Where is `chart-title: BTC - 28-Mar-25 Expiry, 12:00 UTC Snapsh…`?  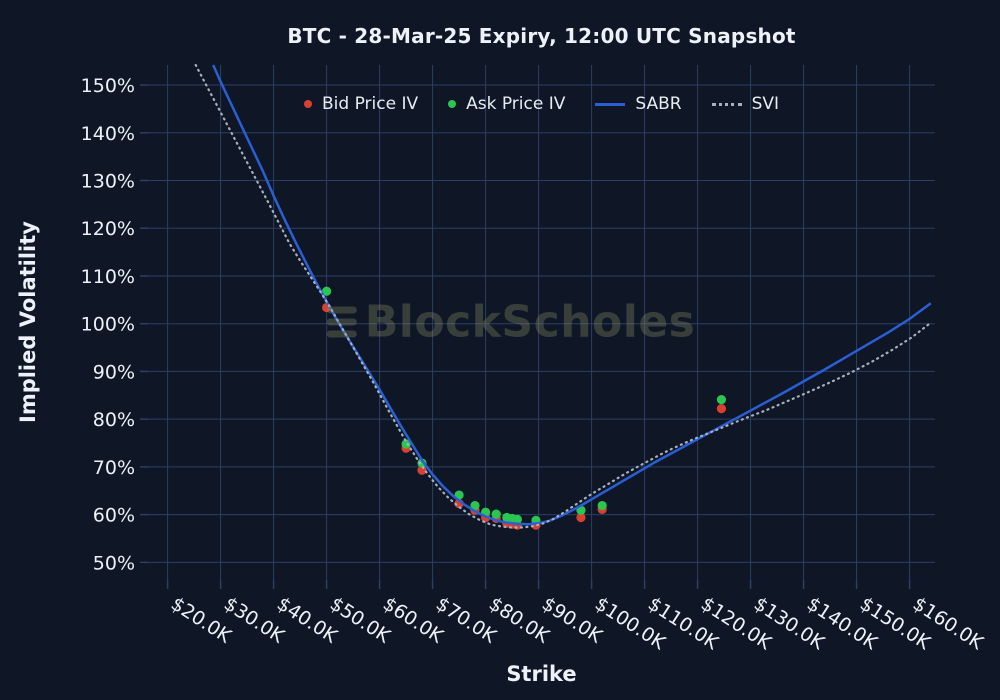
chart-title: BTC - 28-Mar-25 Expiry, 12:00 UTC Snapsh… is located at coordinates (541, 36).